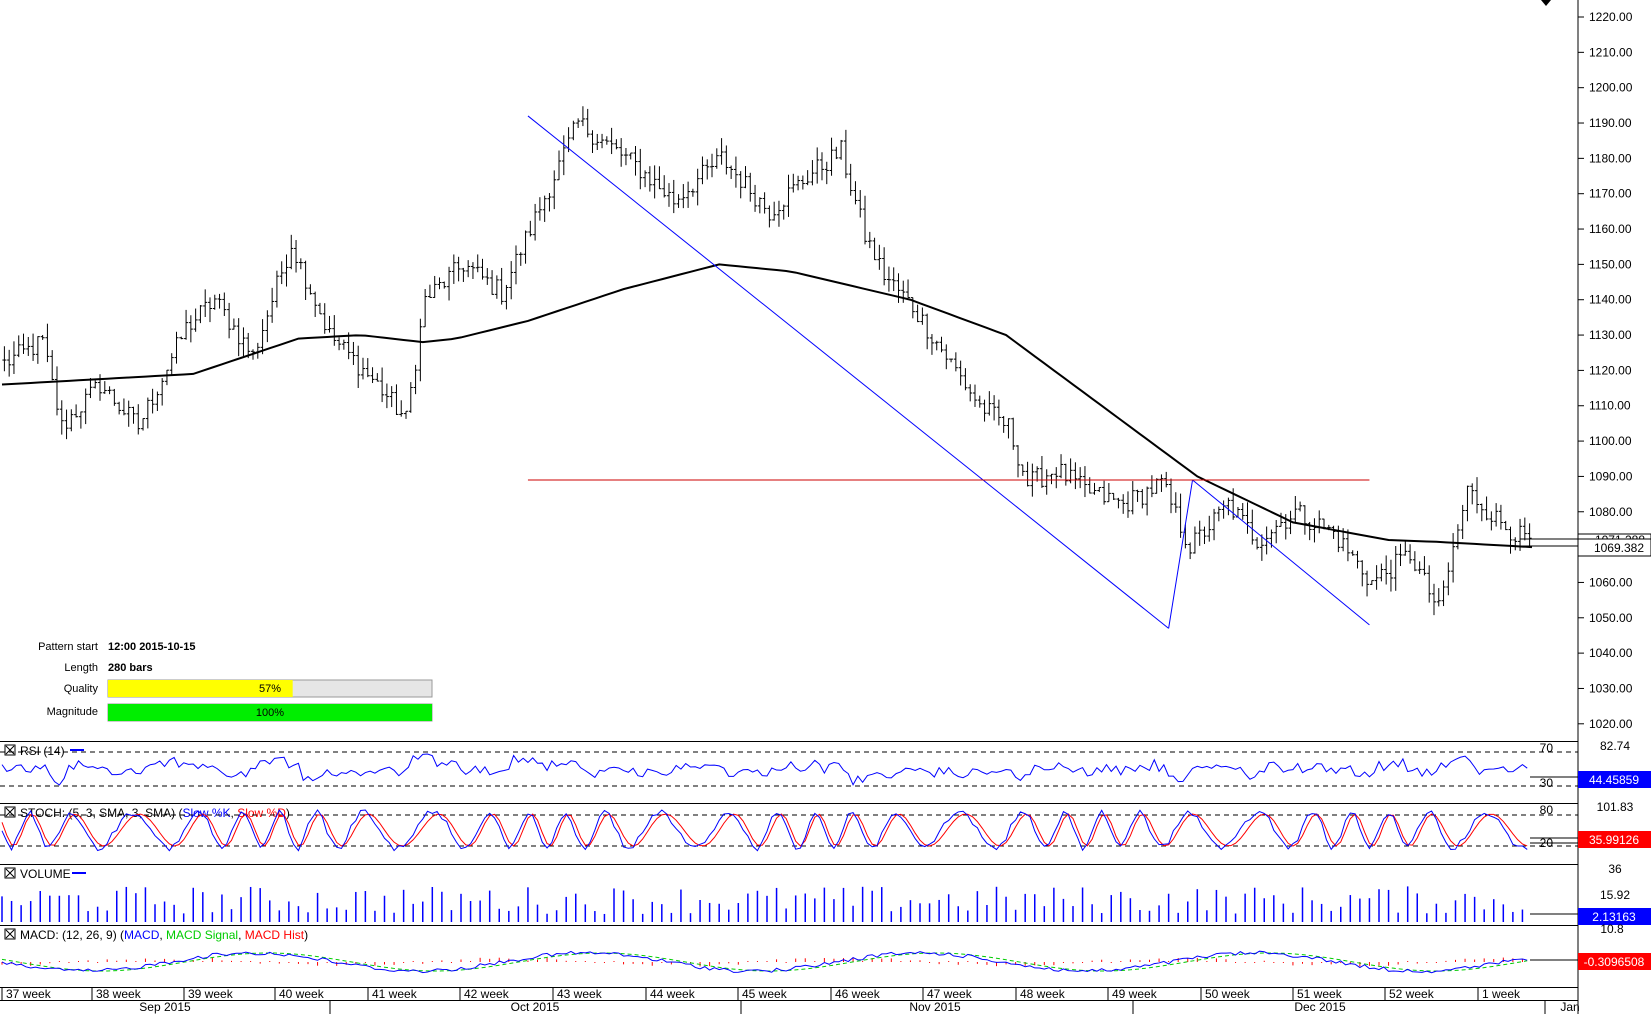 Image resolution: width=1651 pixels, height=1019 pixels. What do you see at coordinates (395, 994) in the screenshot?
I see `week-label: 41 week` at bounding box center [395, 994].